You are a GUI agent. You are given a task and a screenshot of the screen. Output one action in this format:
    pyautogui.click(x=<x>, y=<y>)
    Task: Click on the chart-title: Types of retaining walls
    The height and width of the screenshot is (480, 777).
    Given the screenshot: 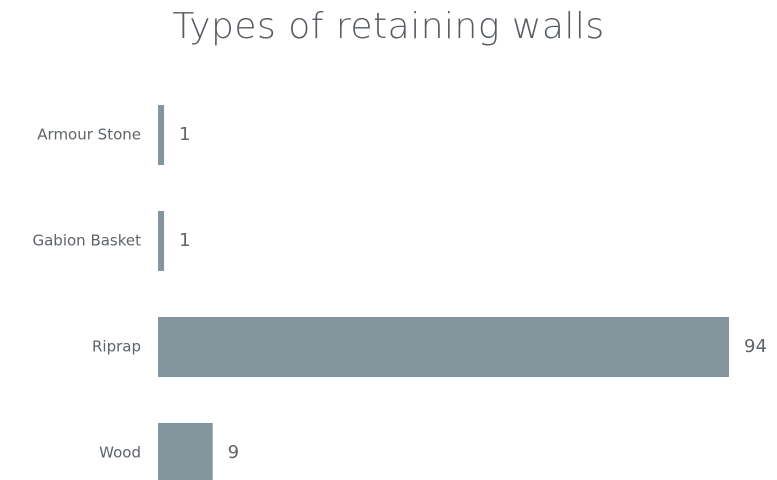 What is the action you would take?
    pyautogui.click(x=388, y=26)
    